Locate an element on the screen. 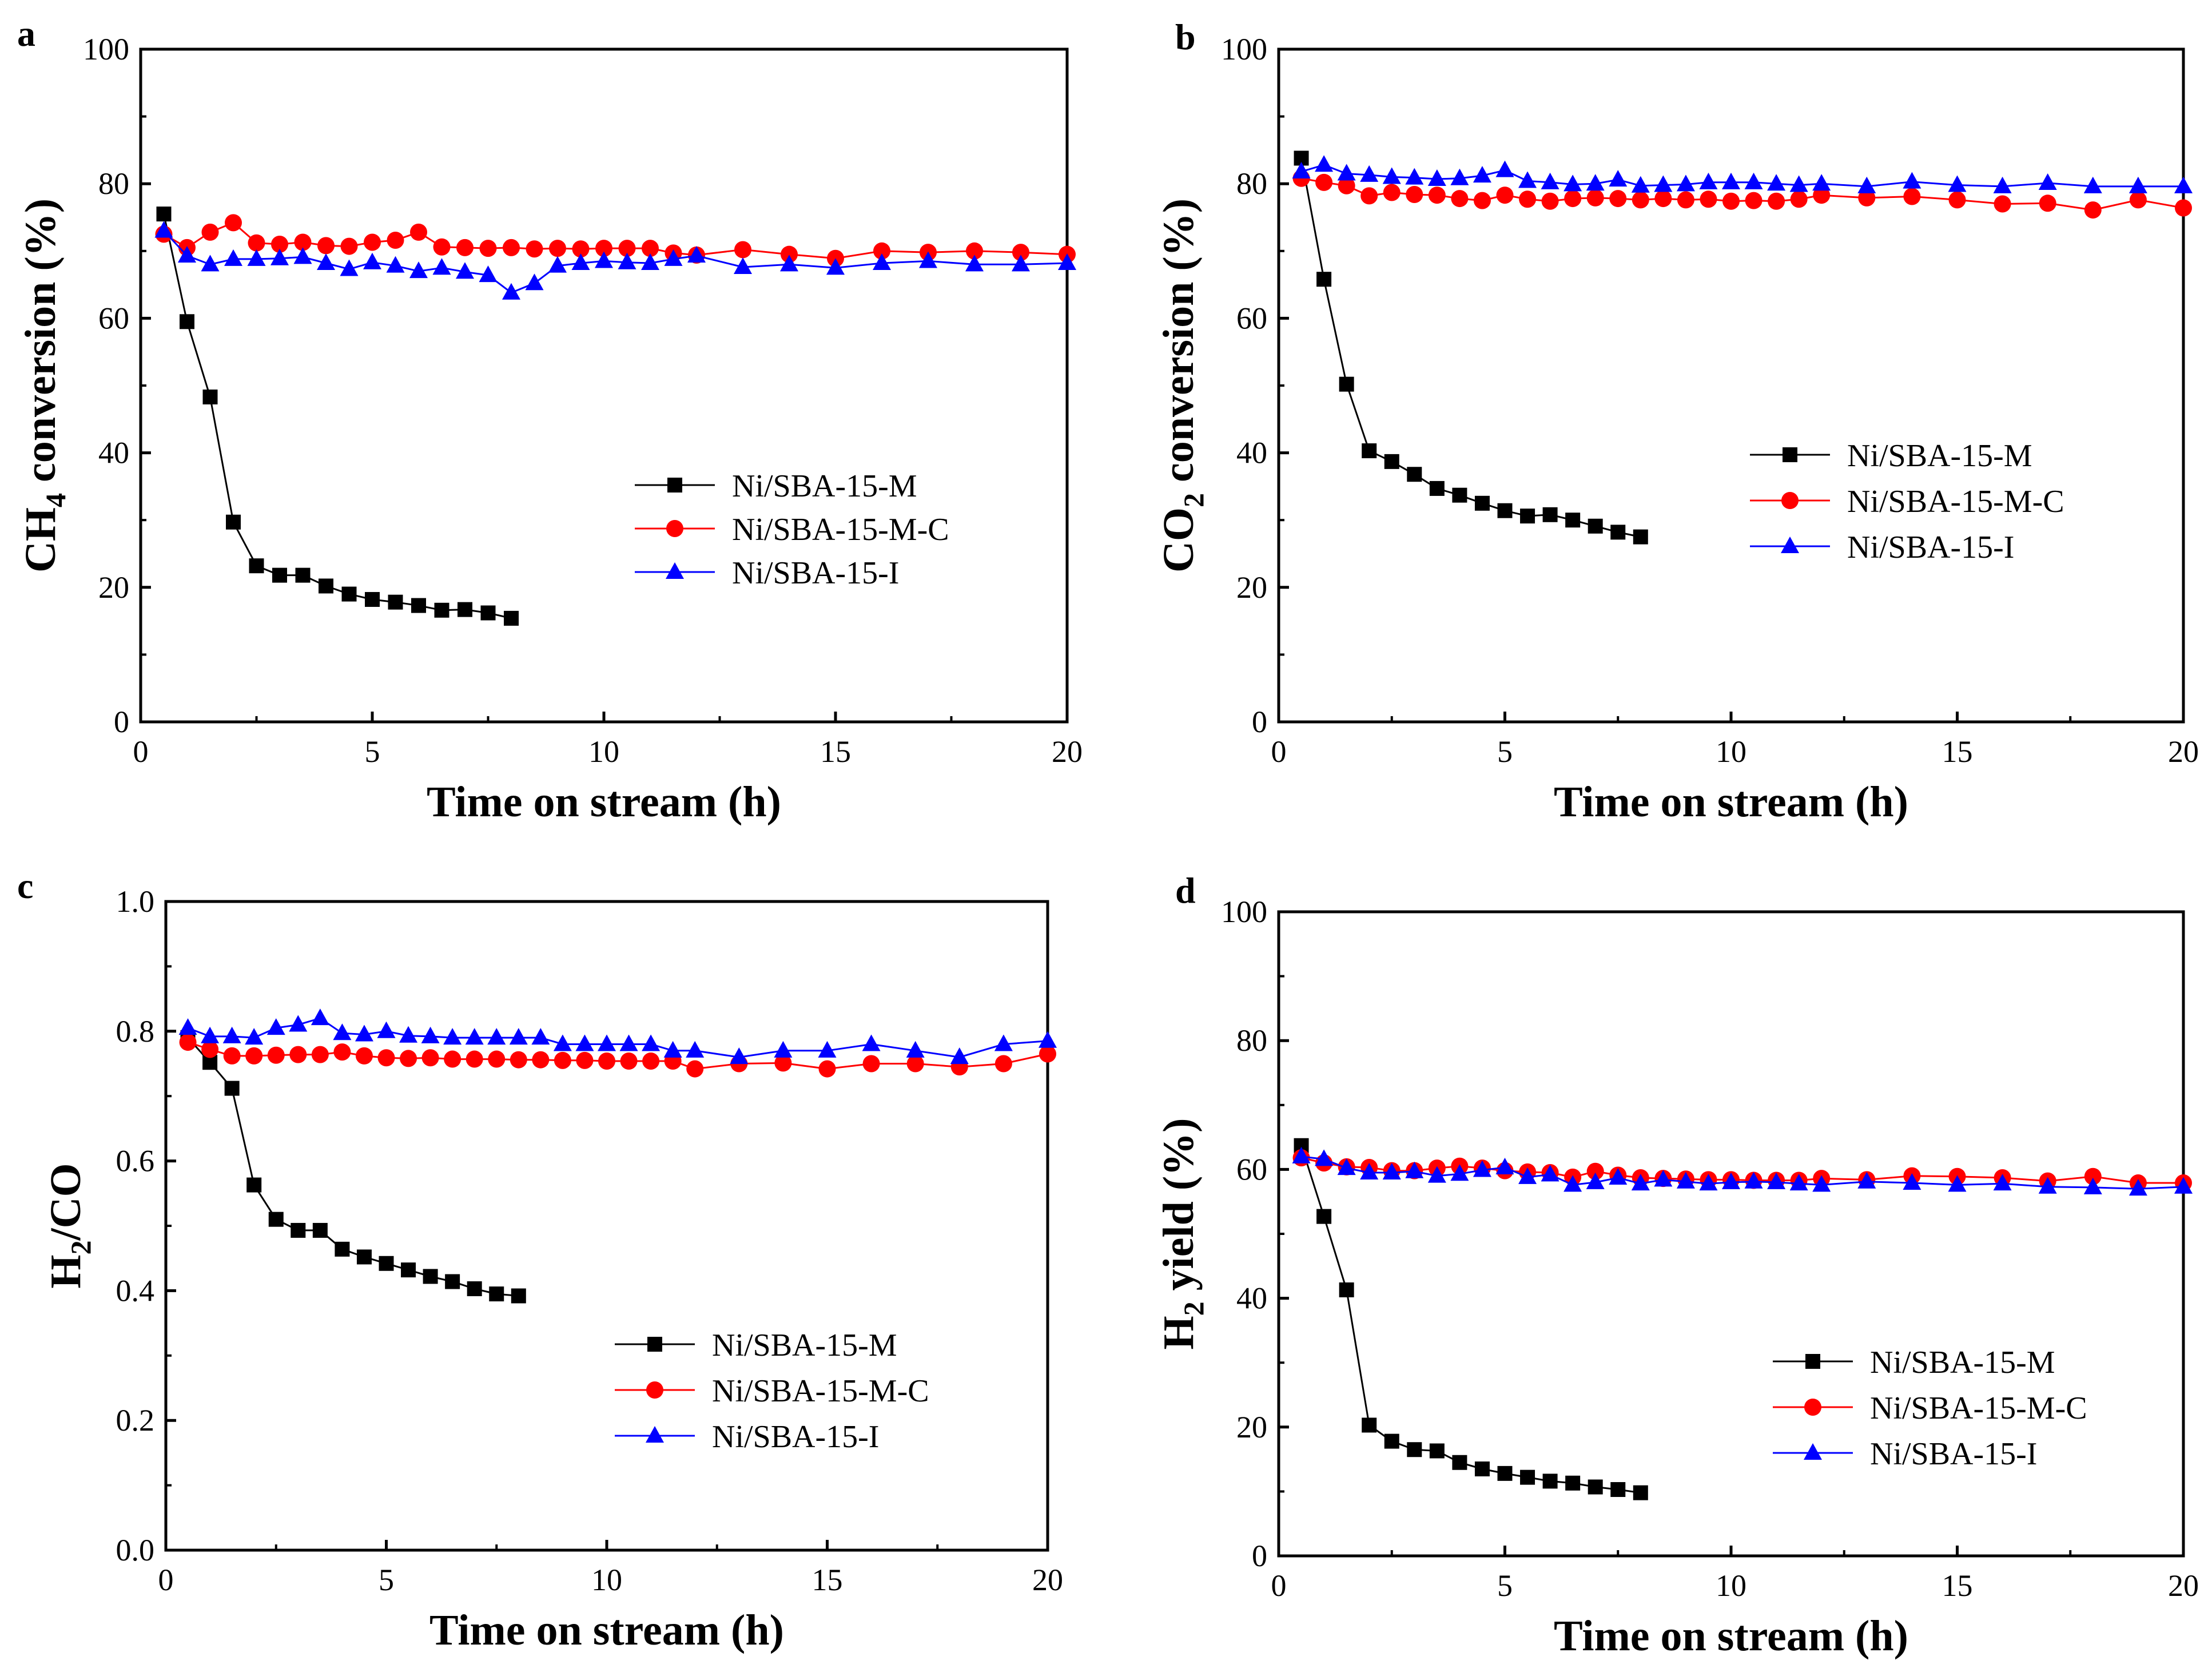  y-tick-label: 40 is located at coordinates (1251, 453).